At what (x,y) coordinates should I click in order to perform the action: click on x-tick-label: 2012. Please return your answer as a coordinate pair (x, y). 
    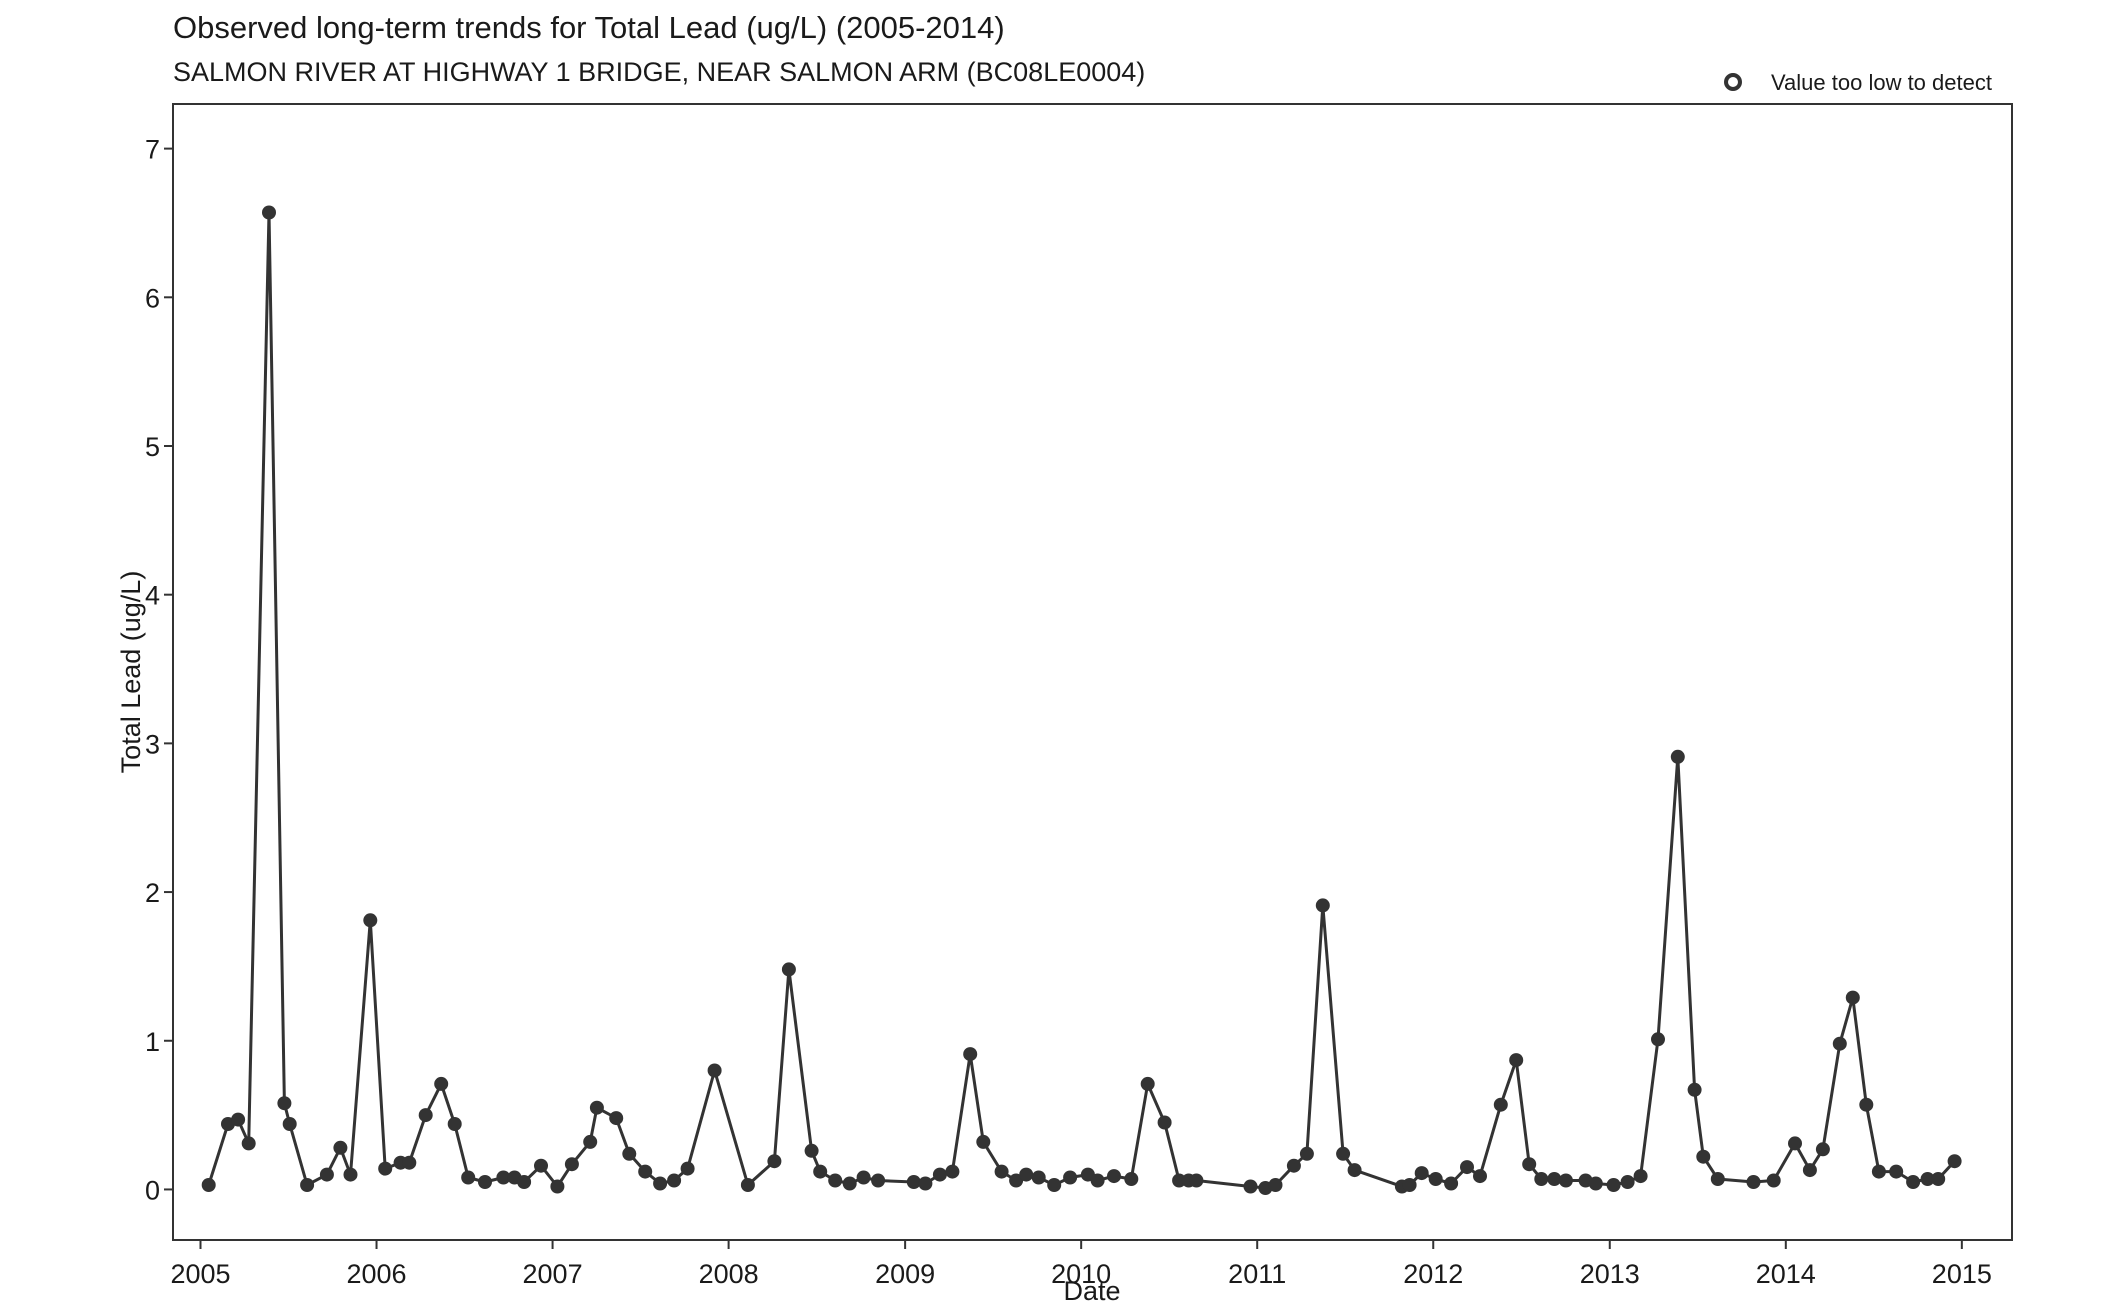
    Looking at the image, I should click on (1433, 1274).